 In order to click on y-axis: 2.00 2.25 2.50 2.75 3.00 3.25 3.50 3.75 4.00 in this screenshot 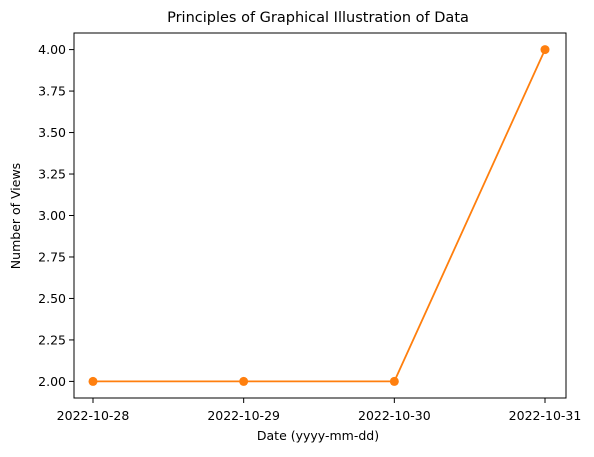, I will do `click(56, 215)`.